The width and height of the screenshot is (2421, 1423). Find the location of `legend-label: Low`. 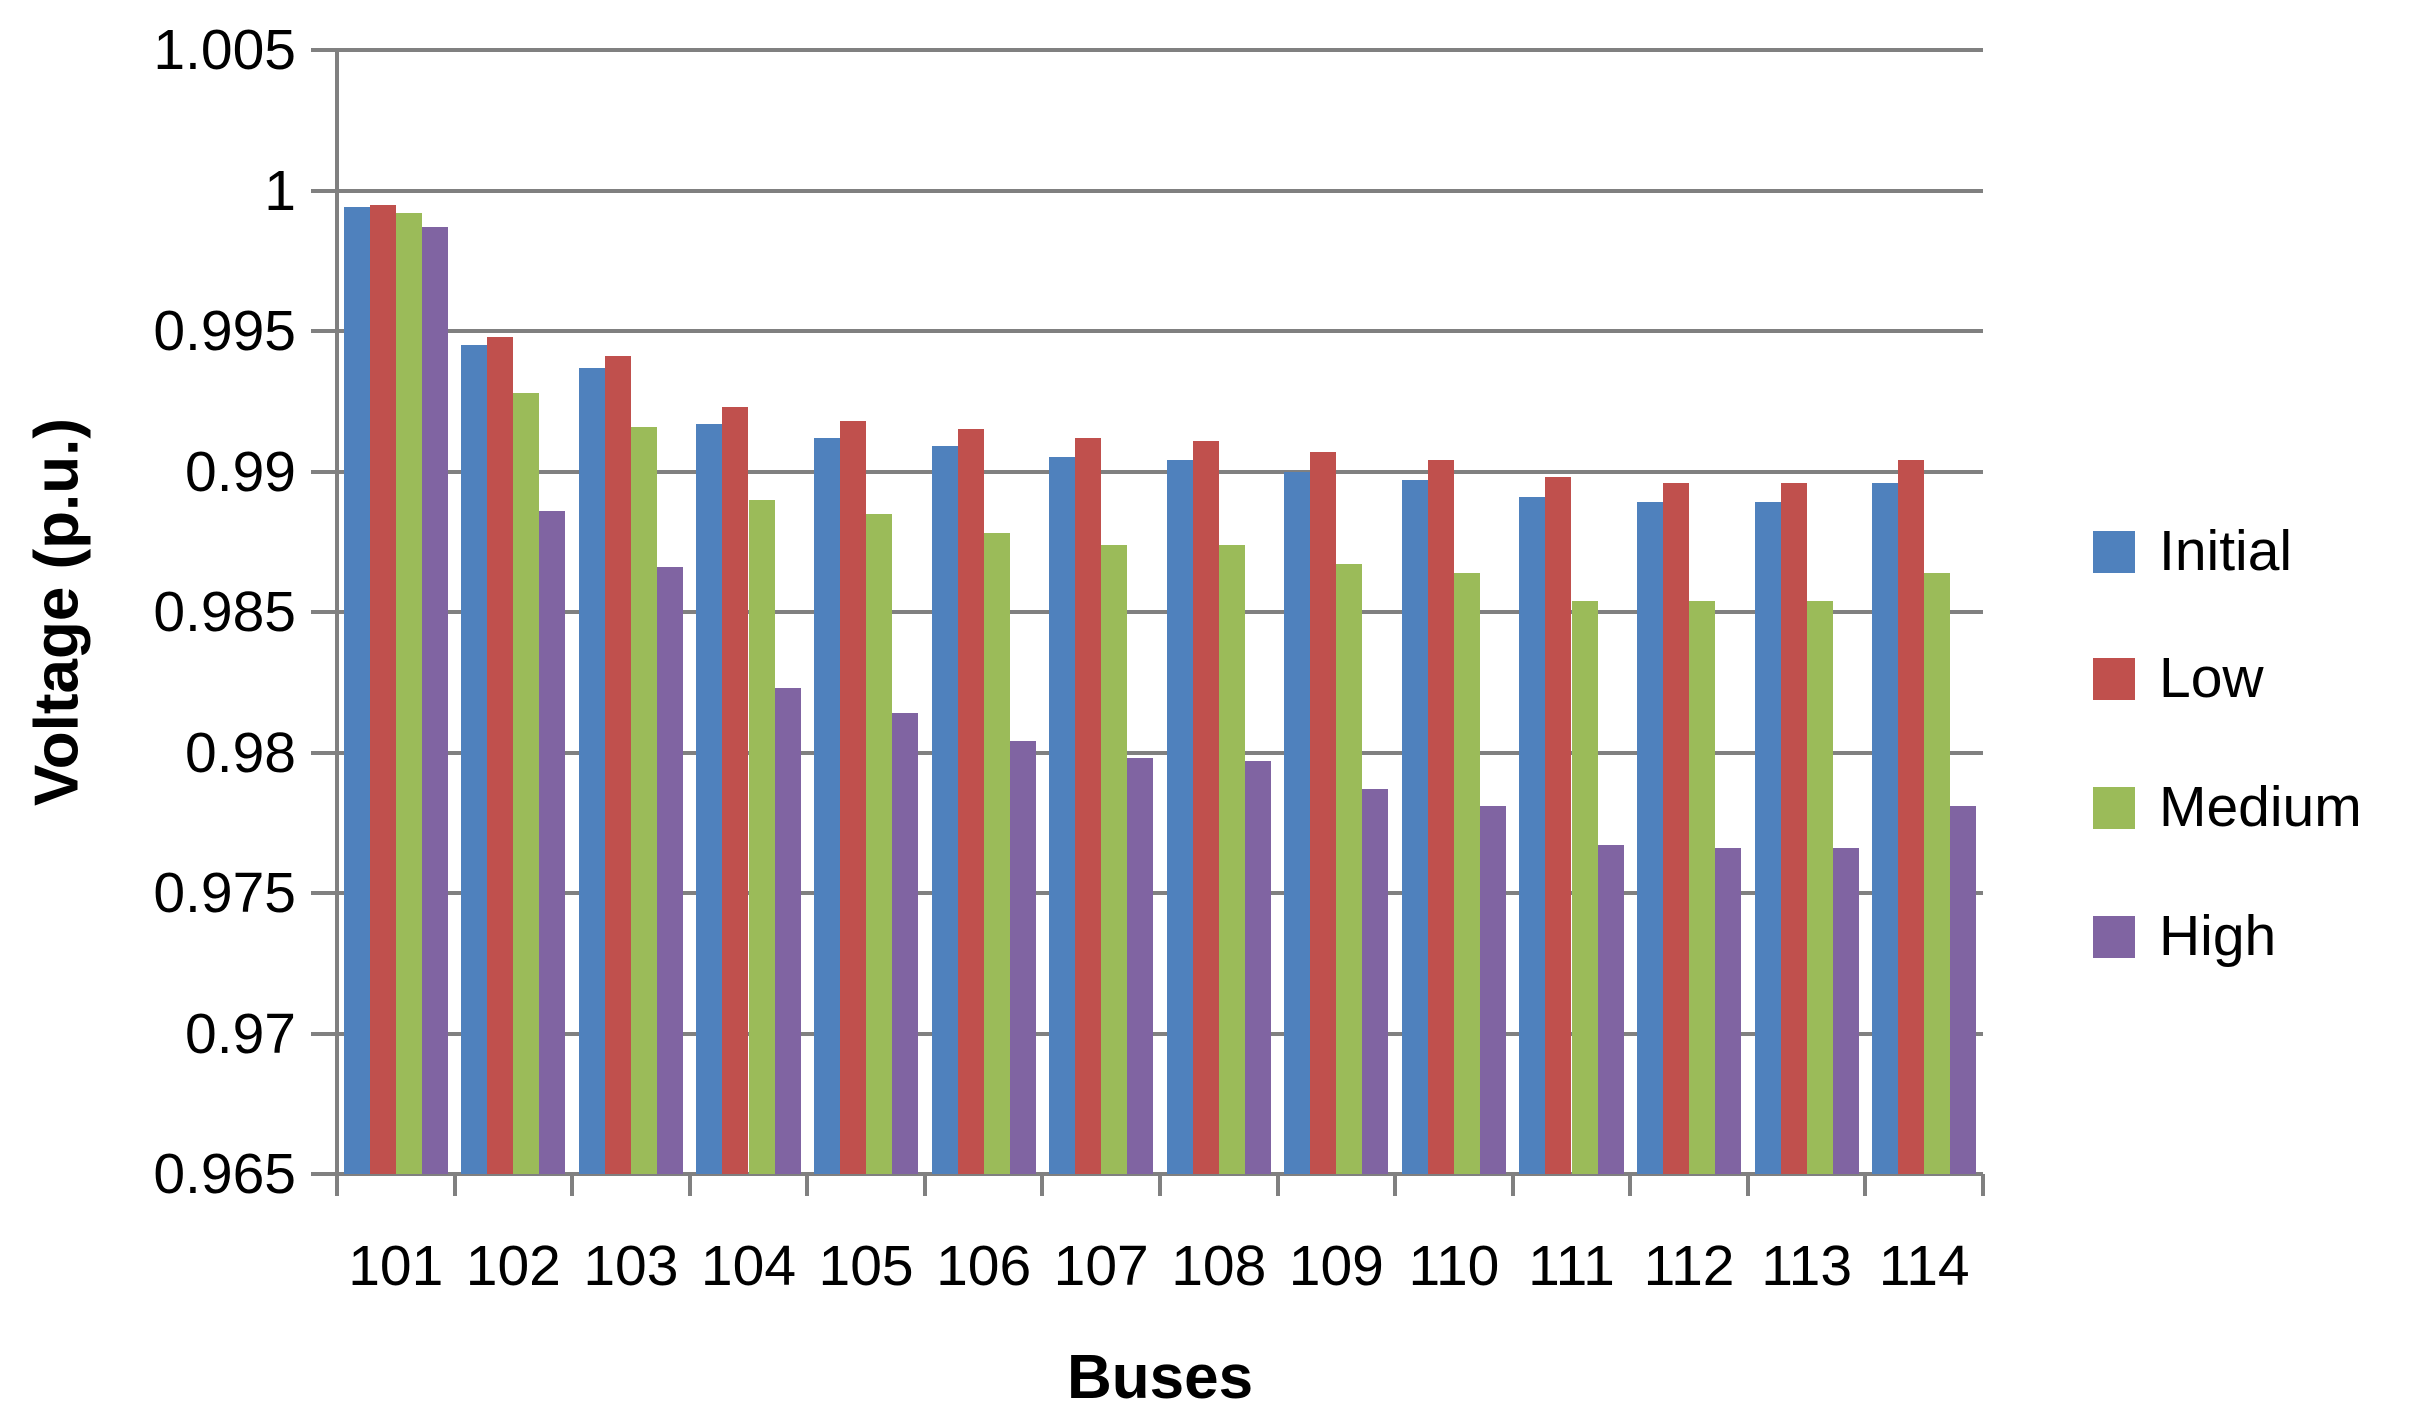

legend-label: Low is located at coordinates (2211, 678).